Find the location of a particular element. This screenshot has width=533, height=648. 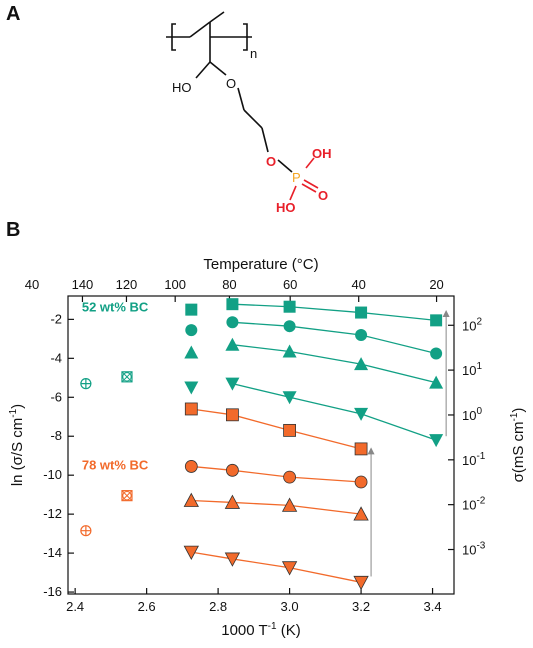

top-tick-label: 120 is located at coordinates (127, 284).